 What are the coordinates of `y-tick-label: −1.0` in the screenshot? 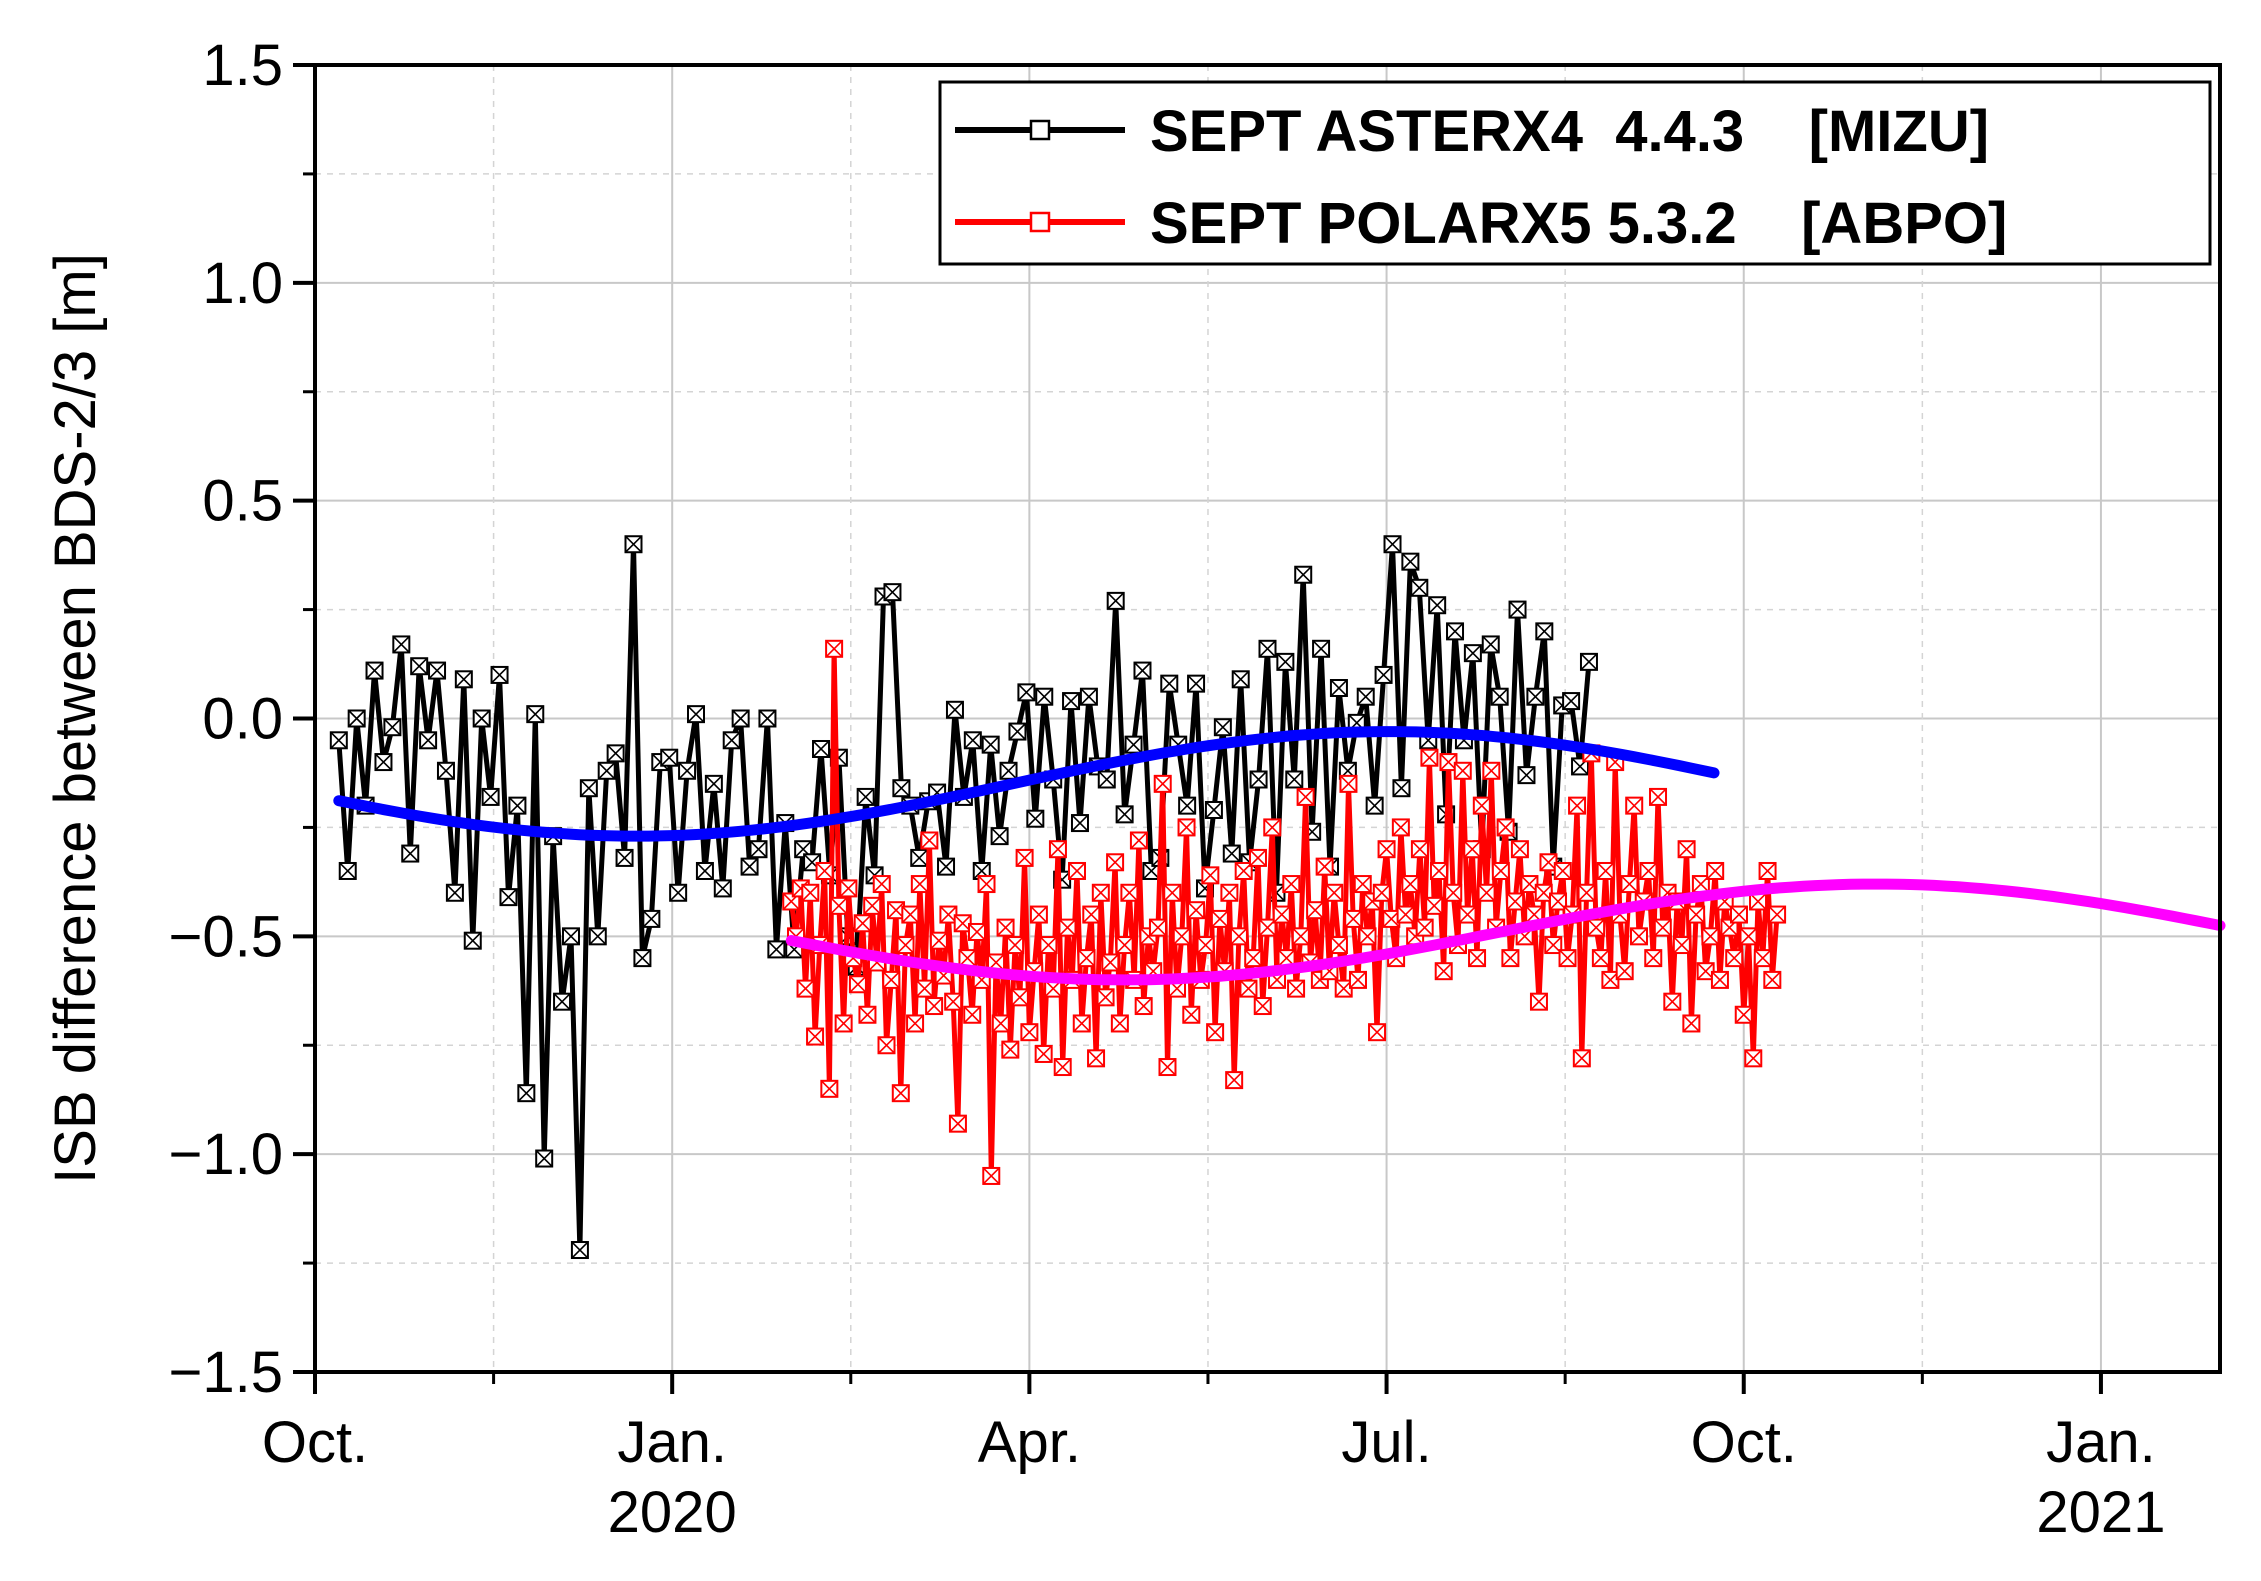 It's located at (226, 1154).